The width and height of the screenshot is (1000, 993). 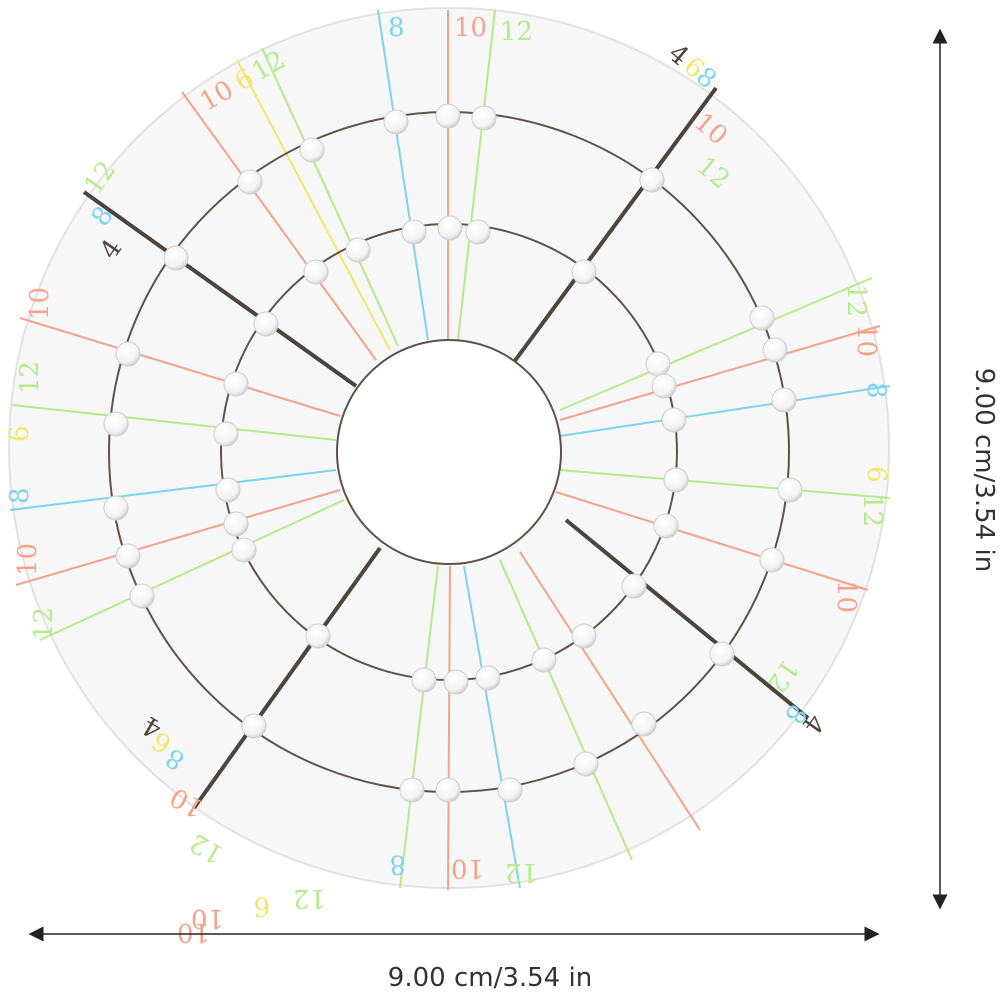 I want to click on sector-label-right-mid: 12 10 8 6 12 10, so click(x=861, y=448).